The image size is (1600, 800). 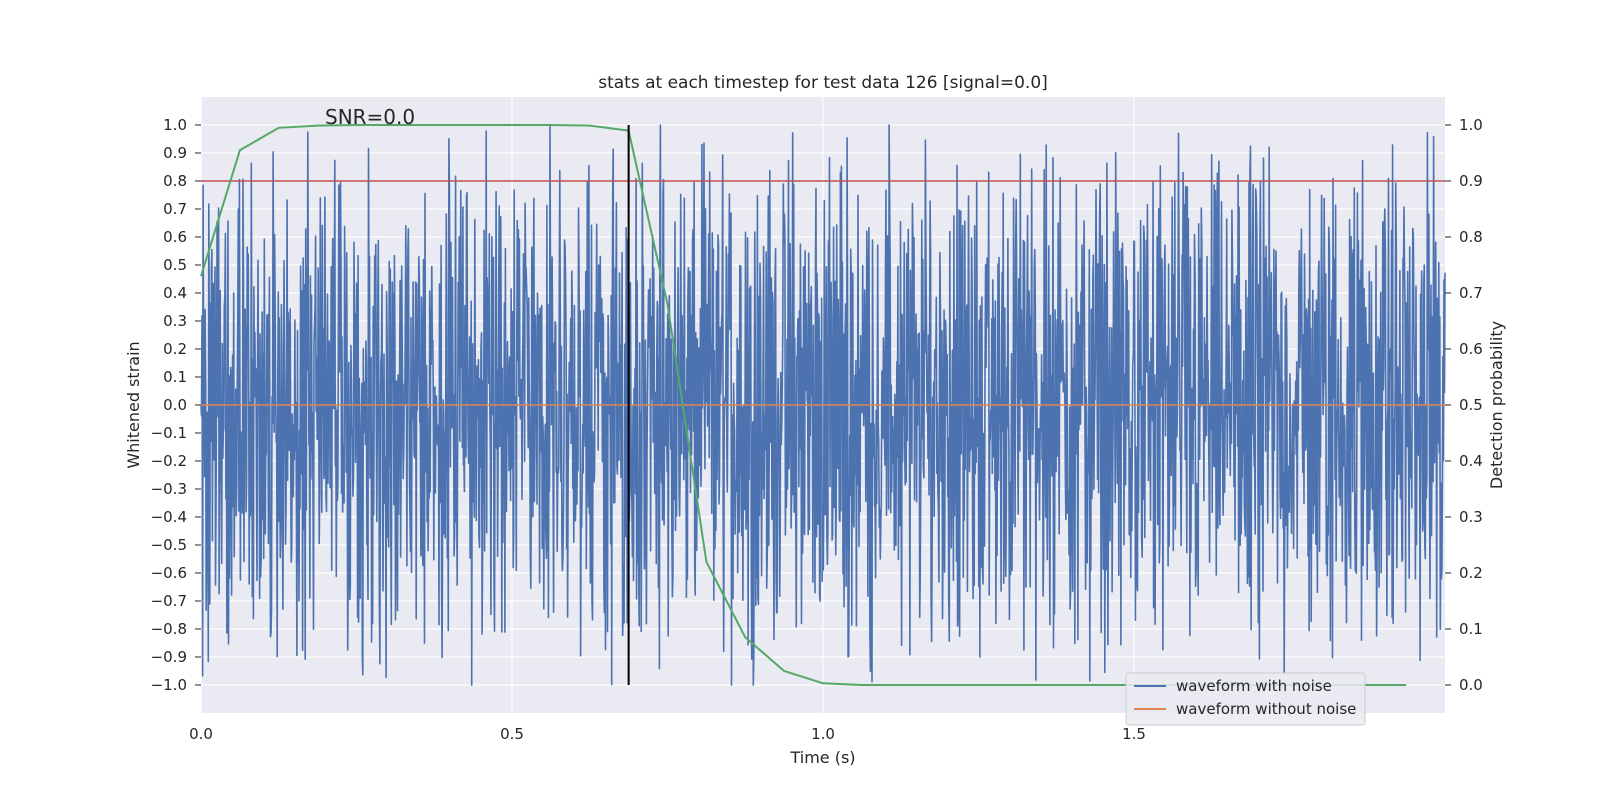 What do you see at coordinates (512, 734) in the screenshot?
I see `x-tick-label: 0.5` at bounding box center [512, 734].